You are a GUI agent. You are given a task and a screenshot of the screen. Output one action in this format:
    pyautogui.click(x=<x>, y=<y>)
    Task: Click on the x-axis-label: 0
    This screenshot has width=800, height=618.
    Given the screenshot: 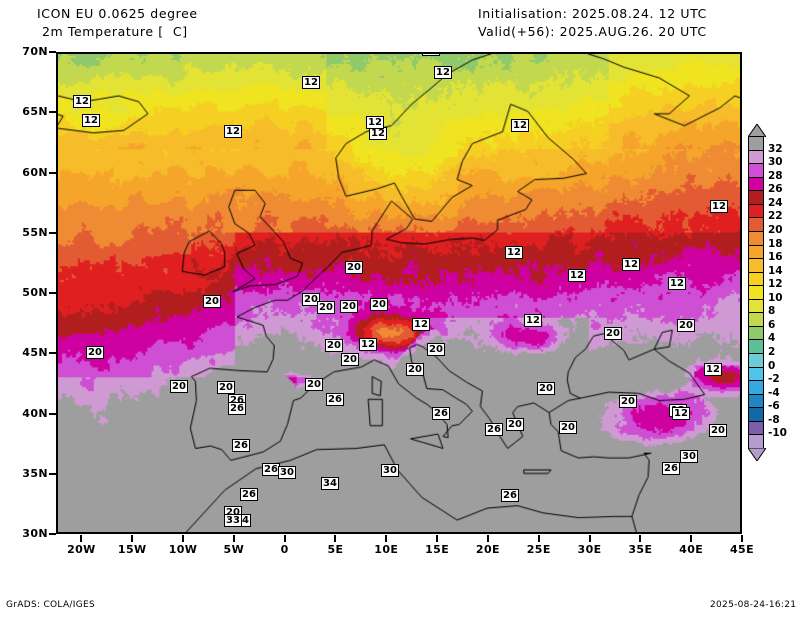 What is the action you would take?
    pyautogui.click(x=284, y=549)
    